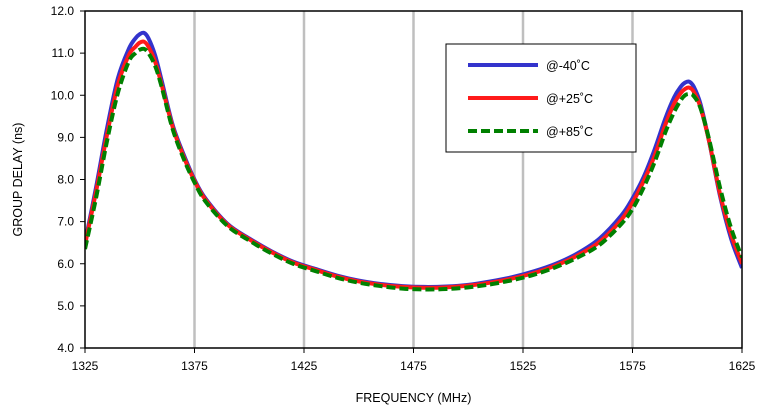  What do you see at coordinates (85, 366) in the screenshot?
I see `x-tick-label: 1325` at bounding box center [85, 366].